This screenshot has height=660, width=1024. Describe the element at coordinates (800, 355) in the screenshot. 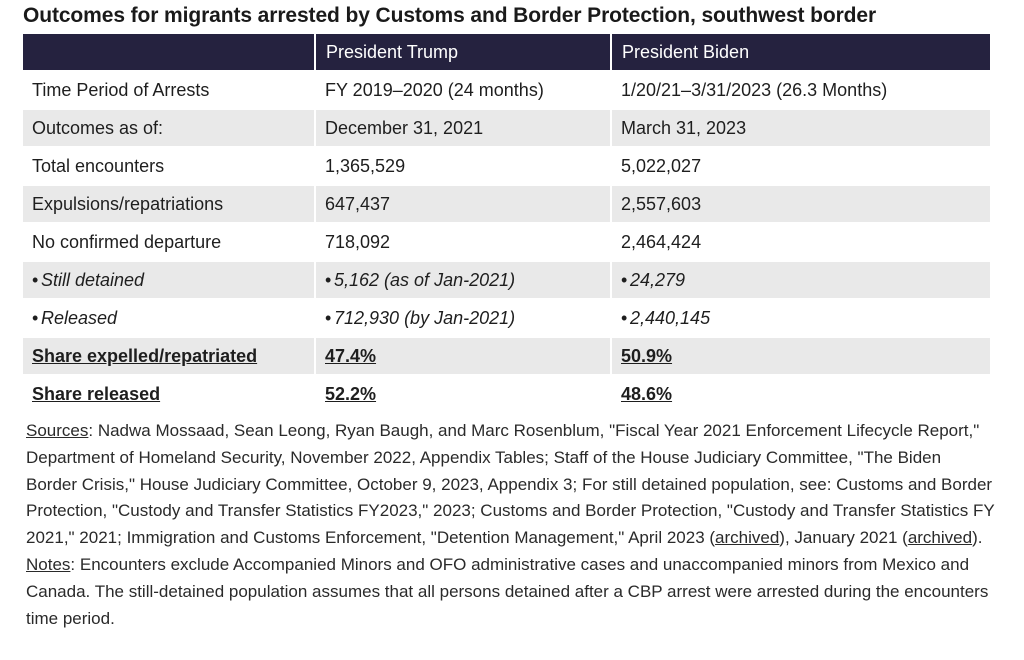

I see `biden-value: 50.9%` at that location.